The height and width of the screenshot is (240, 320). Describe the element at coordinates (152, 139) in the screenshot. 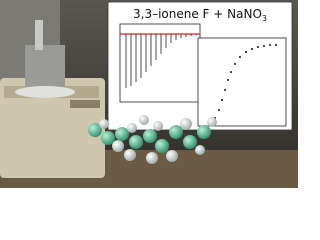

I see `molecule` at that location.